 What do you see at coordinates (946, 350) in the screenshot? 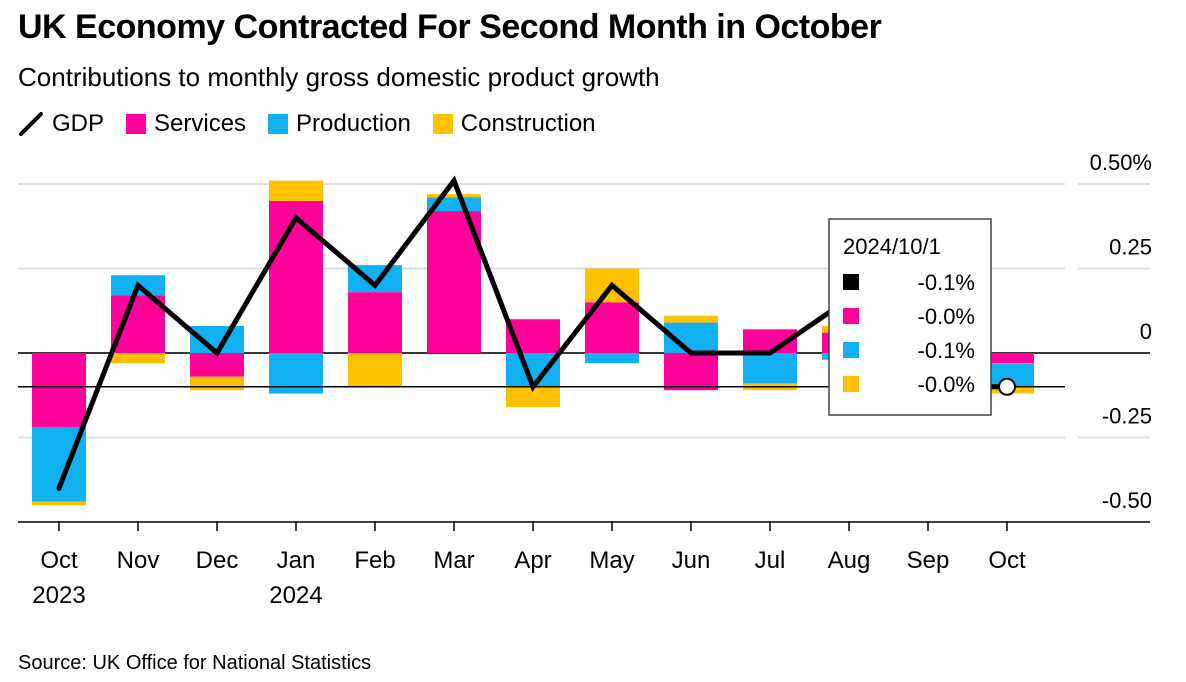
I see `tooltip-value-production: -0.1%` at bounding box center [946, 350].